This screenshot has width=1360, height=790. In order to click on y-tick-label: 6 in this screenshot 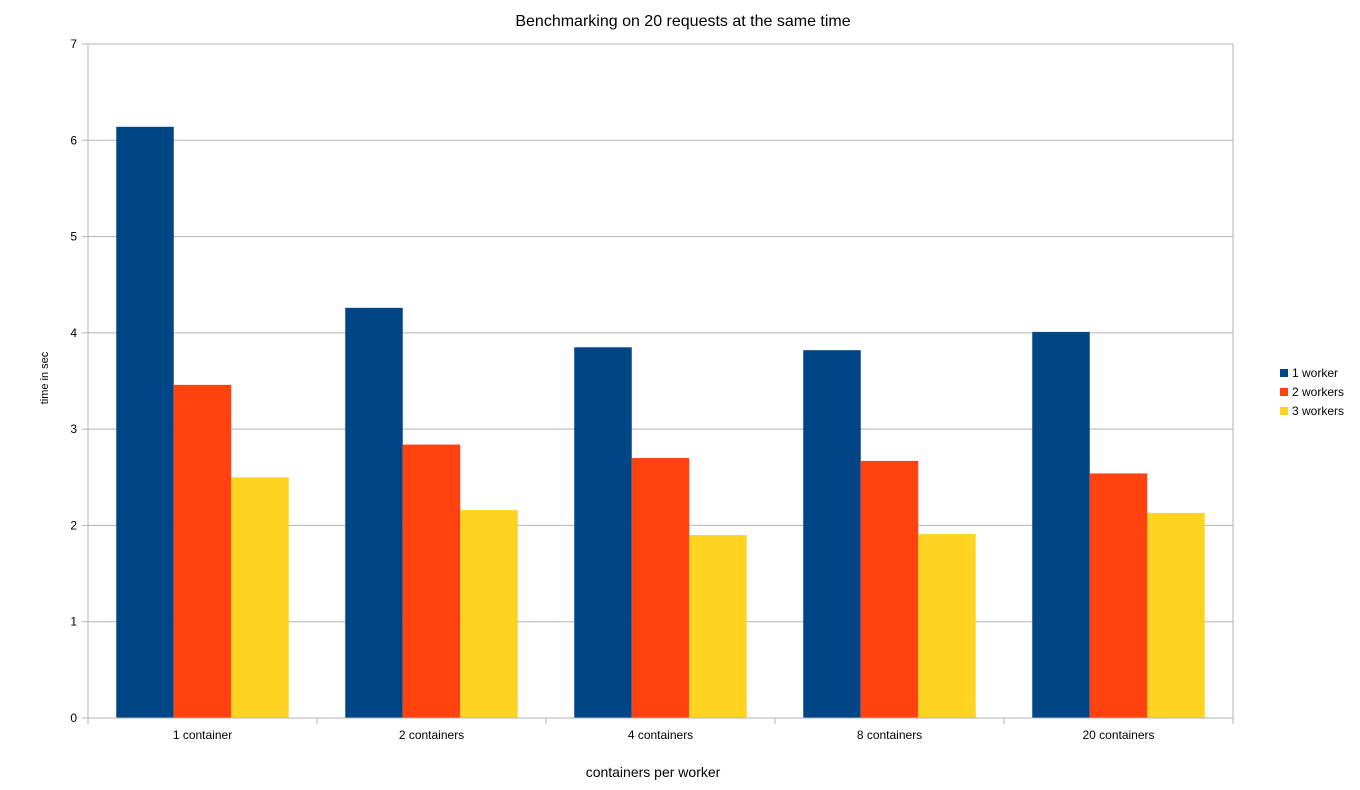, I will do `click(73, 140)`.